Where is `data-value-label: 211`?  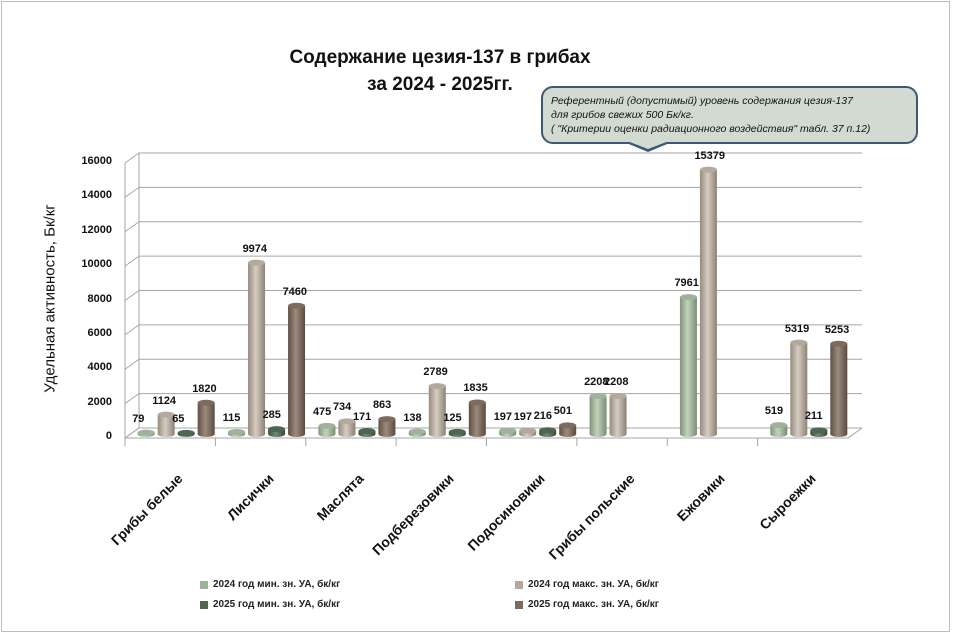 data-value-label: 211 is located at coordinates (813, 416).